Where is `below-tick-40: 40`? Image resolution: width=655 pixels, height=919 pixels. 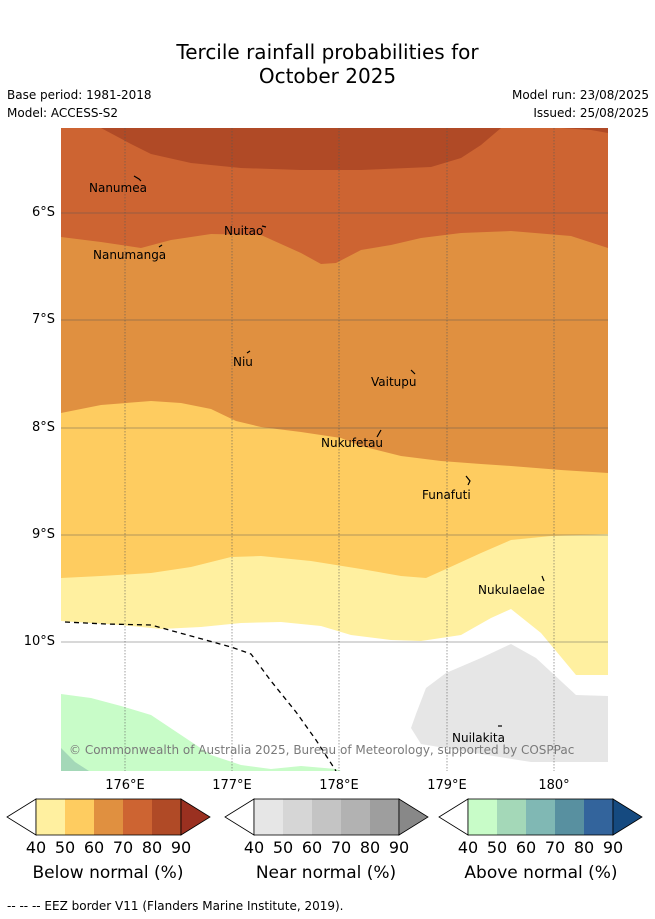 below-tick-40: 40 is located at coordinates (36, 847).